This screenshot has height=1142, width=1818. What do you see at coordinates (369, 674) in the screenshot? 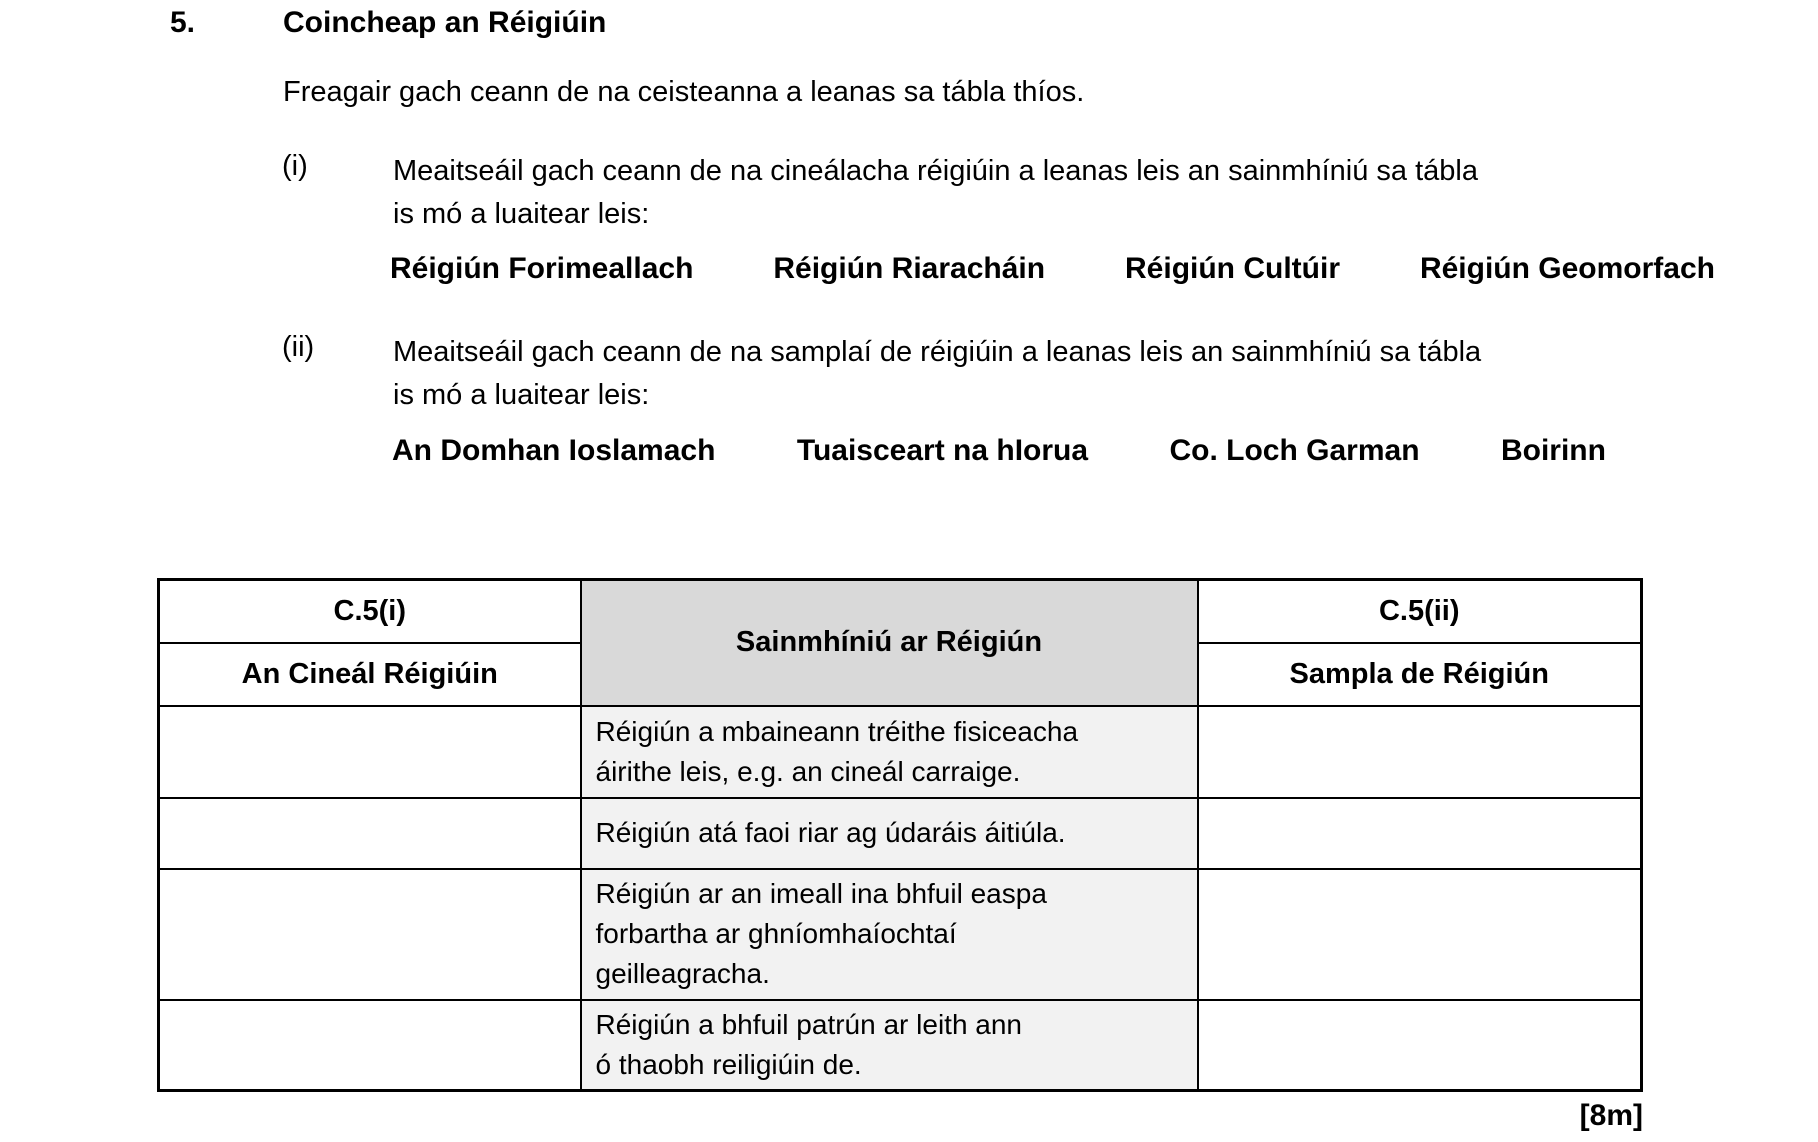
I see `table-header-type-label: An Cineál Réigiúin` at bounding box center [369, 674].